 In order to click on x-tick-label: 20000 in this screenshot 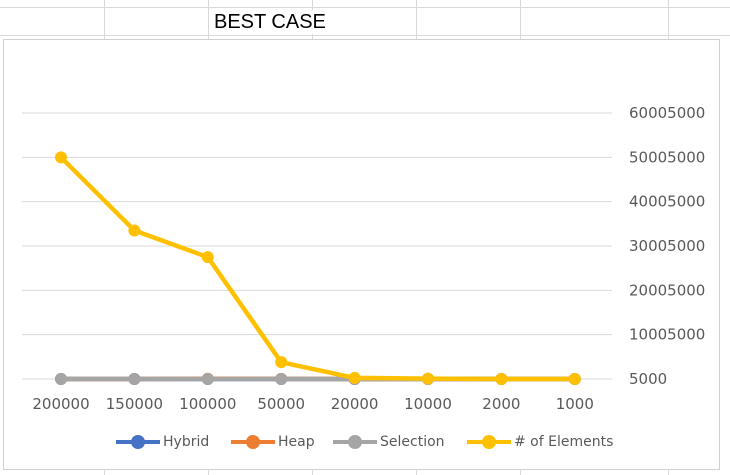, I will do `click(355, 404)`.